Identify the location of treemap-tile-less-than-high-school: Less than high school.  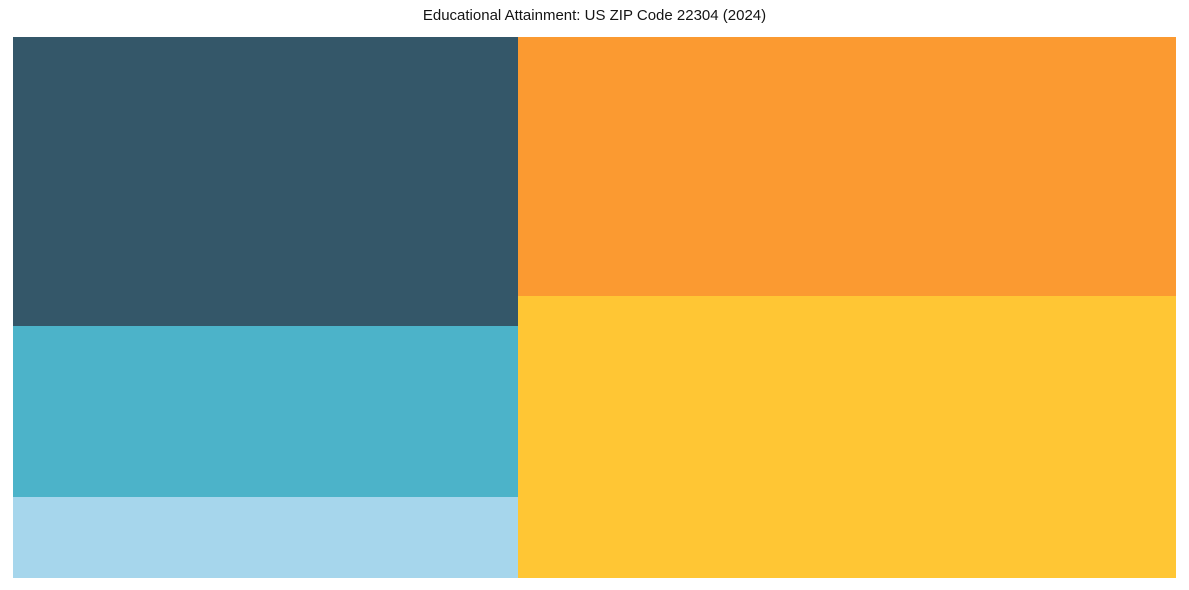
(265, 537).